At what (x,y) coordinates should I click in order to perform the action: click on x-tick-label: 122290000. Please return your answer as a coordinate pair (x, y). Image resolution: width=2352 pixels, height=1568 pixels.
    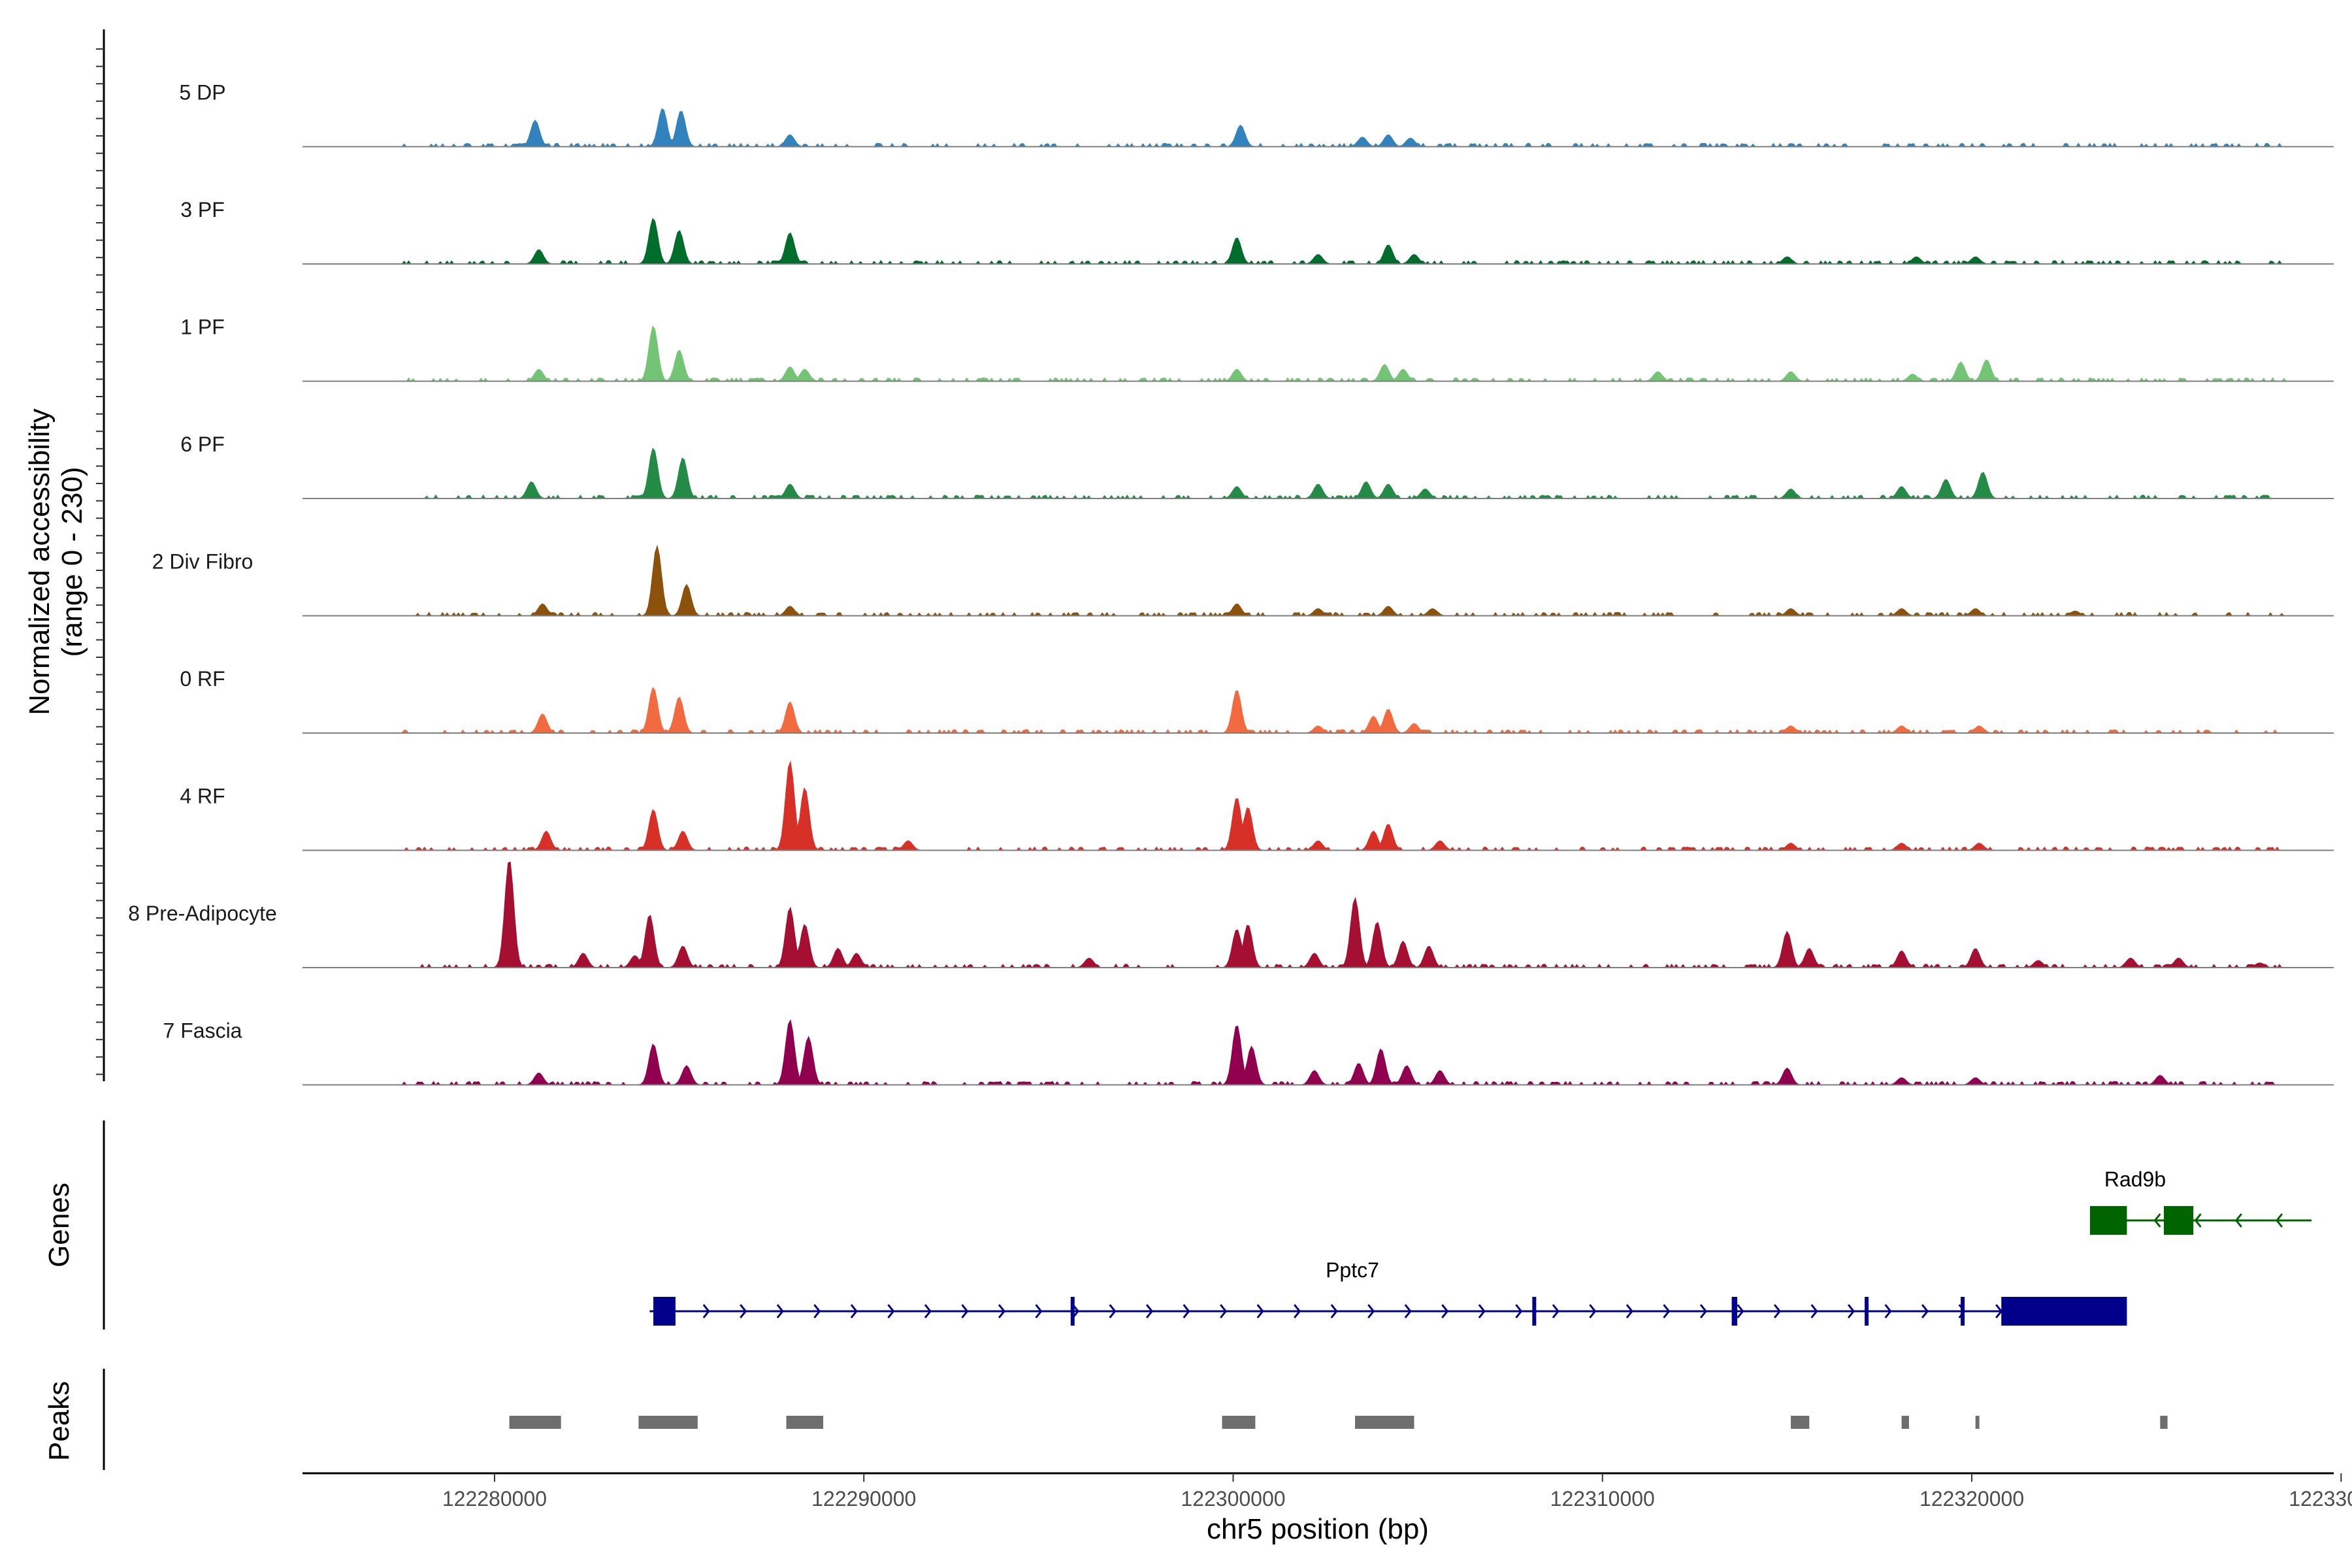
    Looking at the image, I should click on (863, 1499).